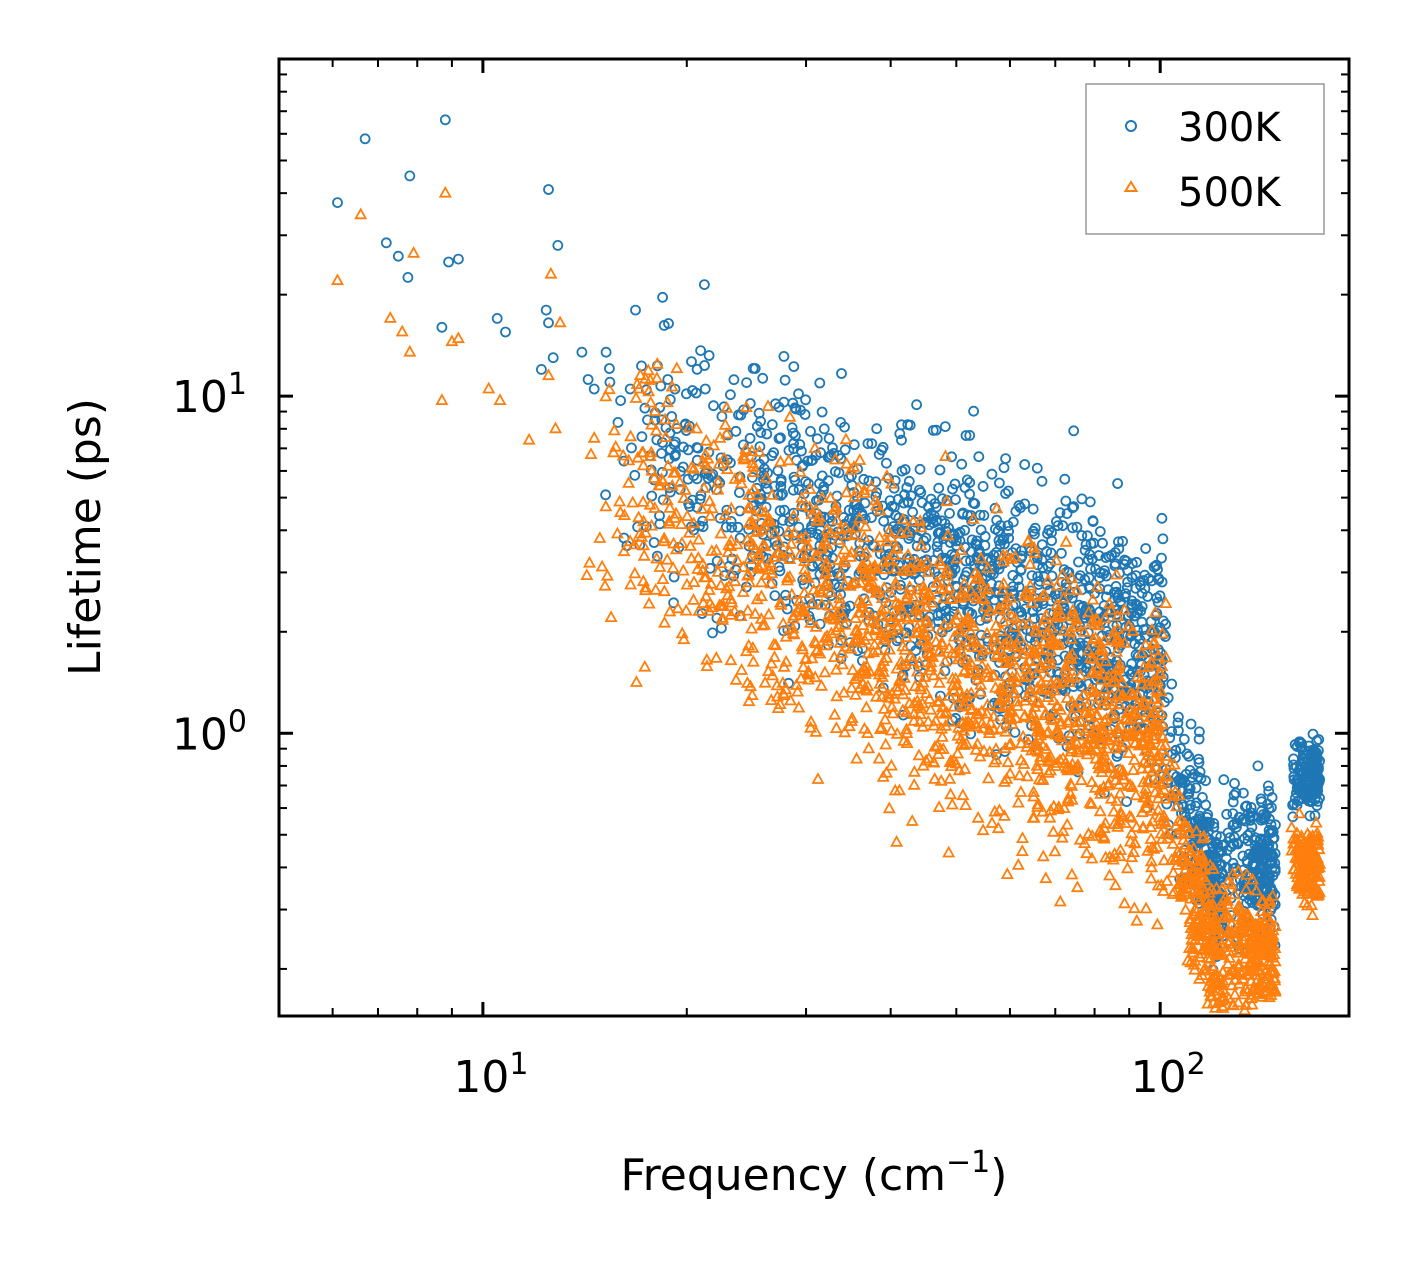  What do you see at coordinates (1230, 957) in the screenshot?
I see `point-500k-1975` at bounding box center [1230, 957].